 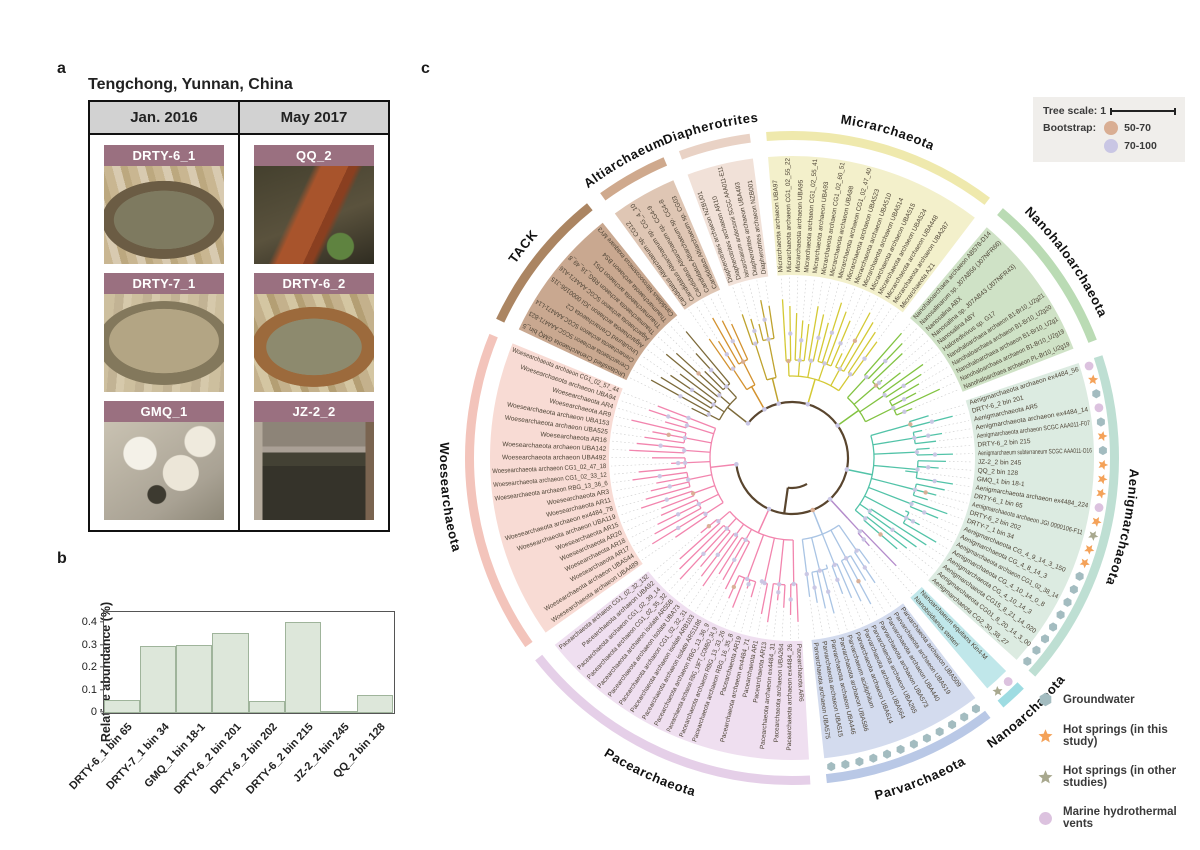 What do you see at coordinates (1131, 736) in the screenshot?
I see `legend-label: Hot springs (in this study)` at bounding box center [1131, 736].